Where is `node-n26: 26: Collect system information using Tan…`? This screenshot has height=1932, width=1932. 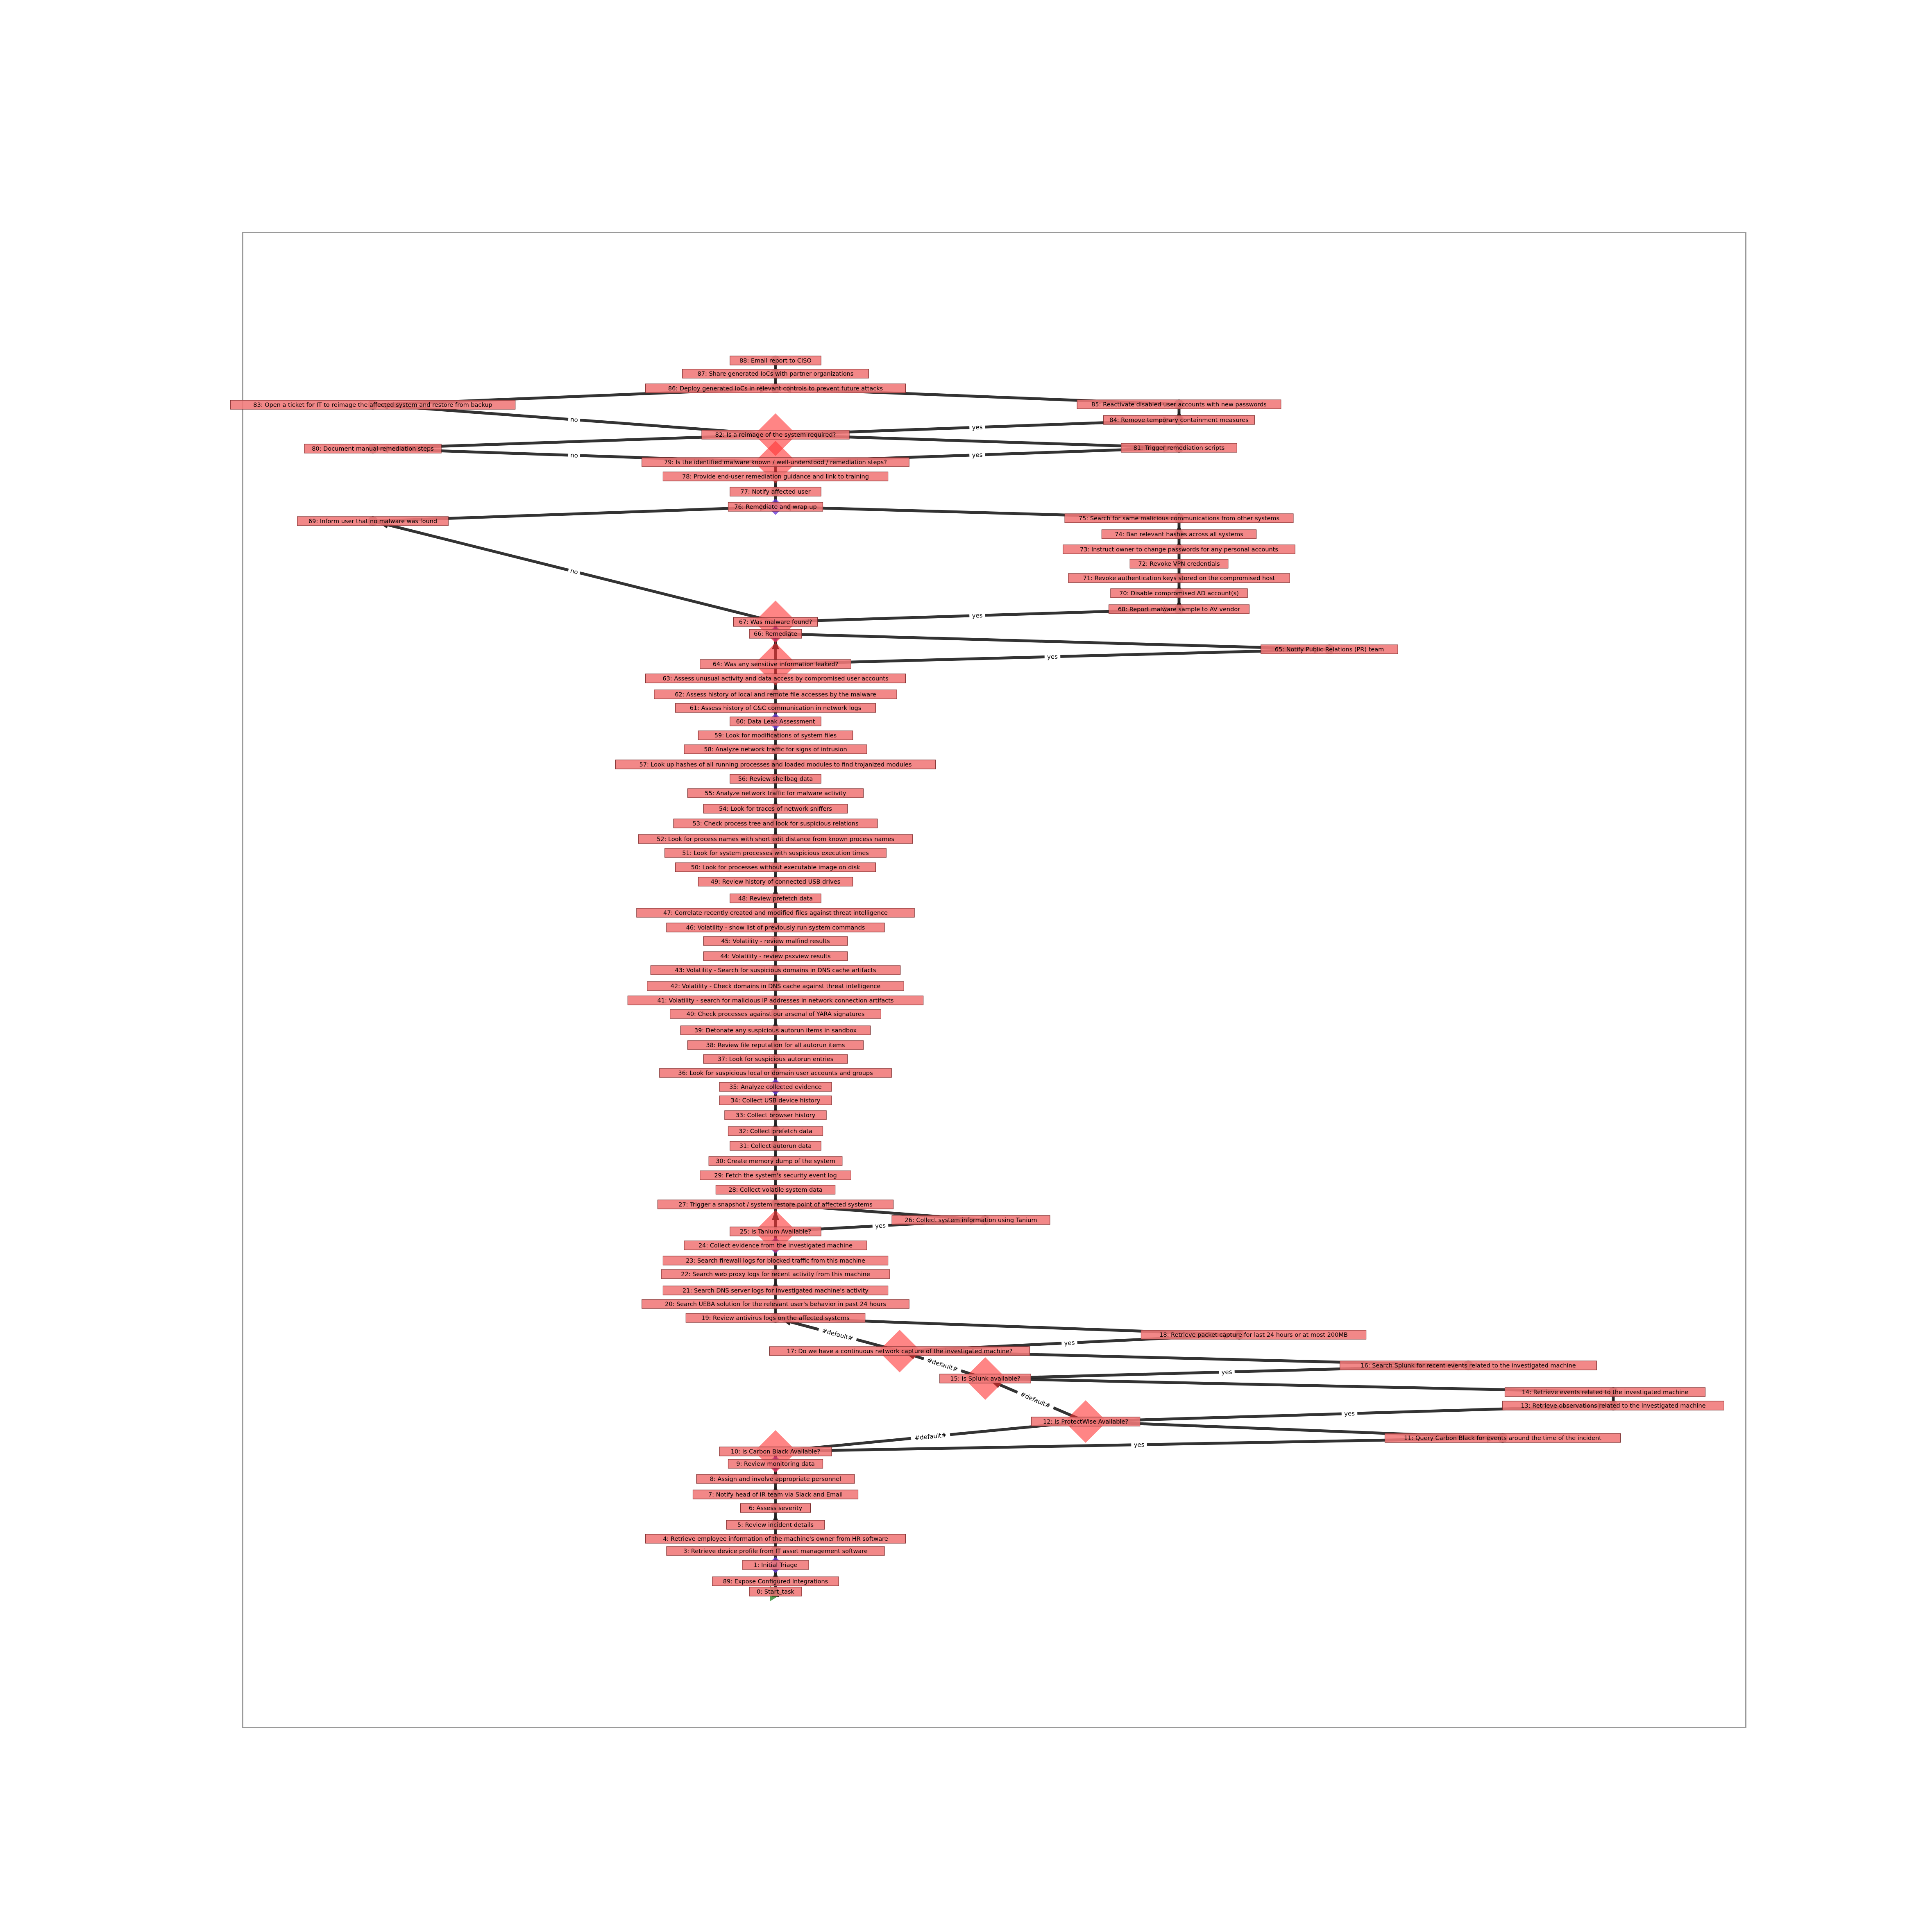
node-n26: 26: Collect system information using Tan… is located at coordinates (970, 1220).